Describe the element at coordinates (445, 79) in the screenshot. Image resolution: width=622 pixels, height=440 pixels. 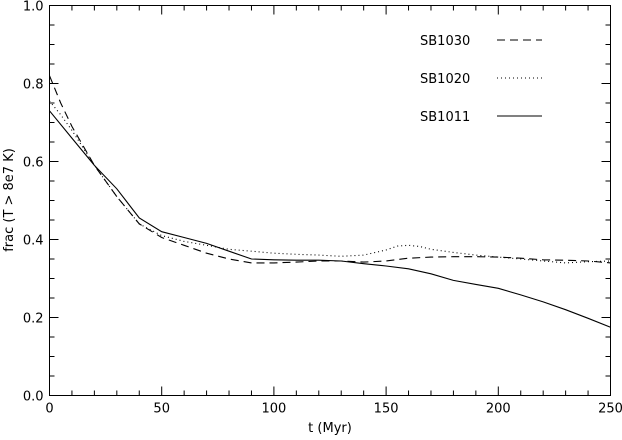
I see `legend-label-sb1020: SB1020` at that location.